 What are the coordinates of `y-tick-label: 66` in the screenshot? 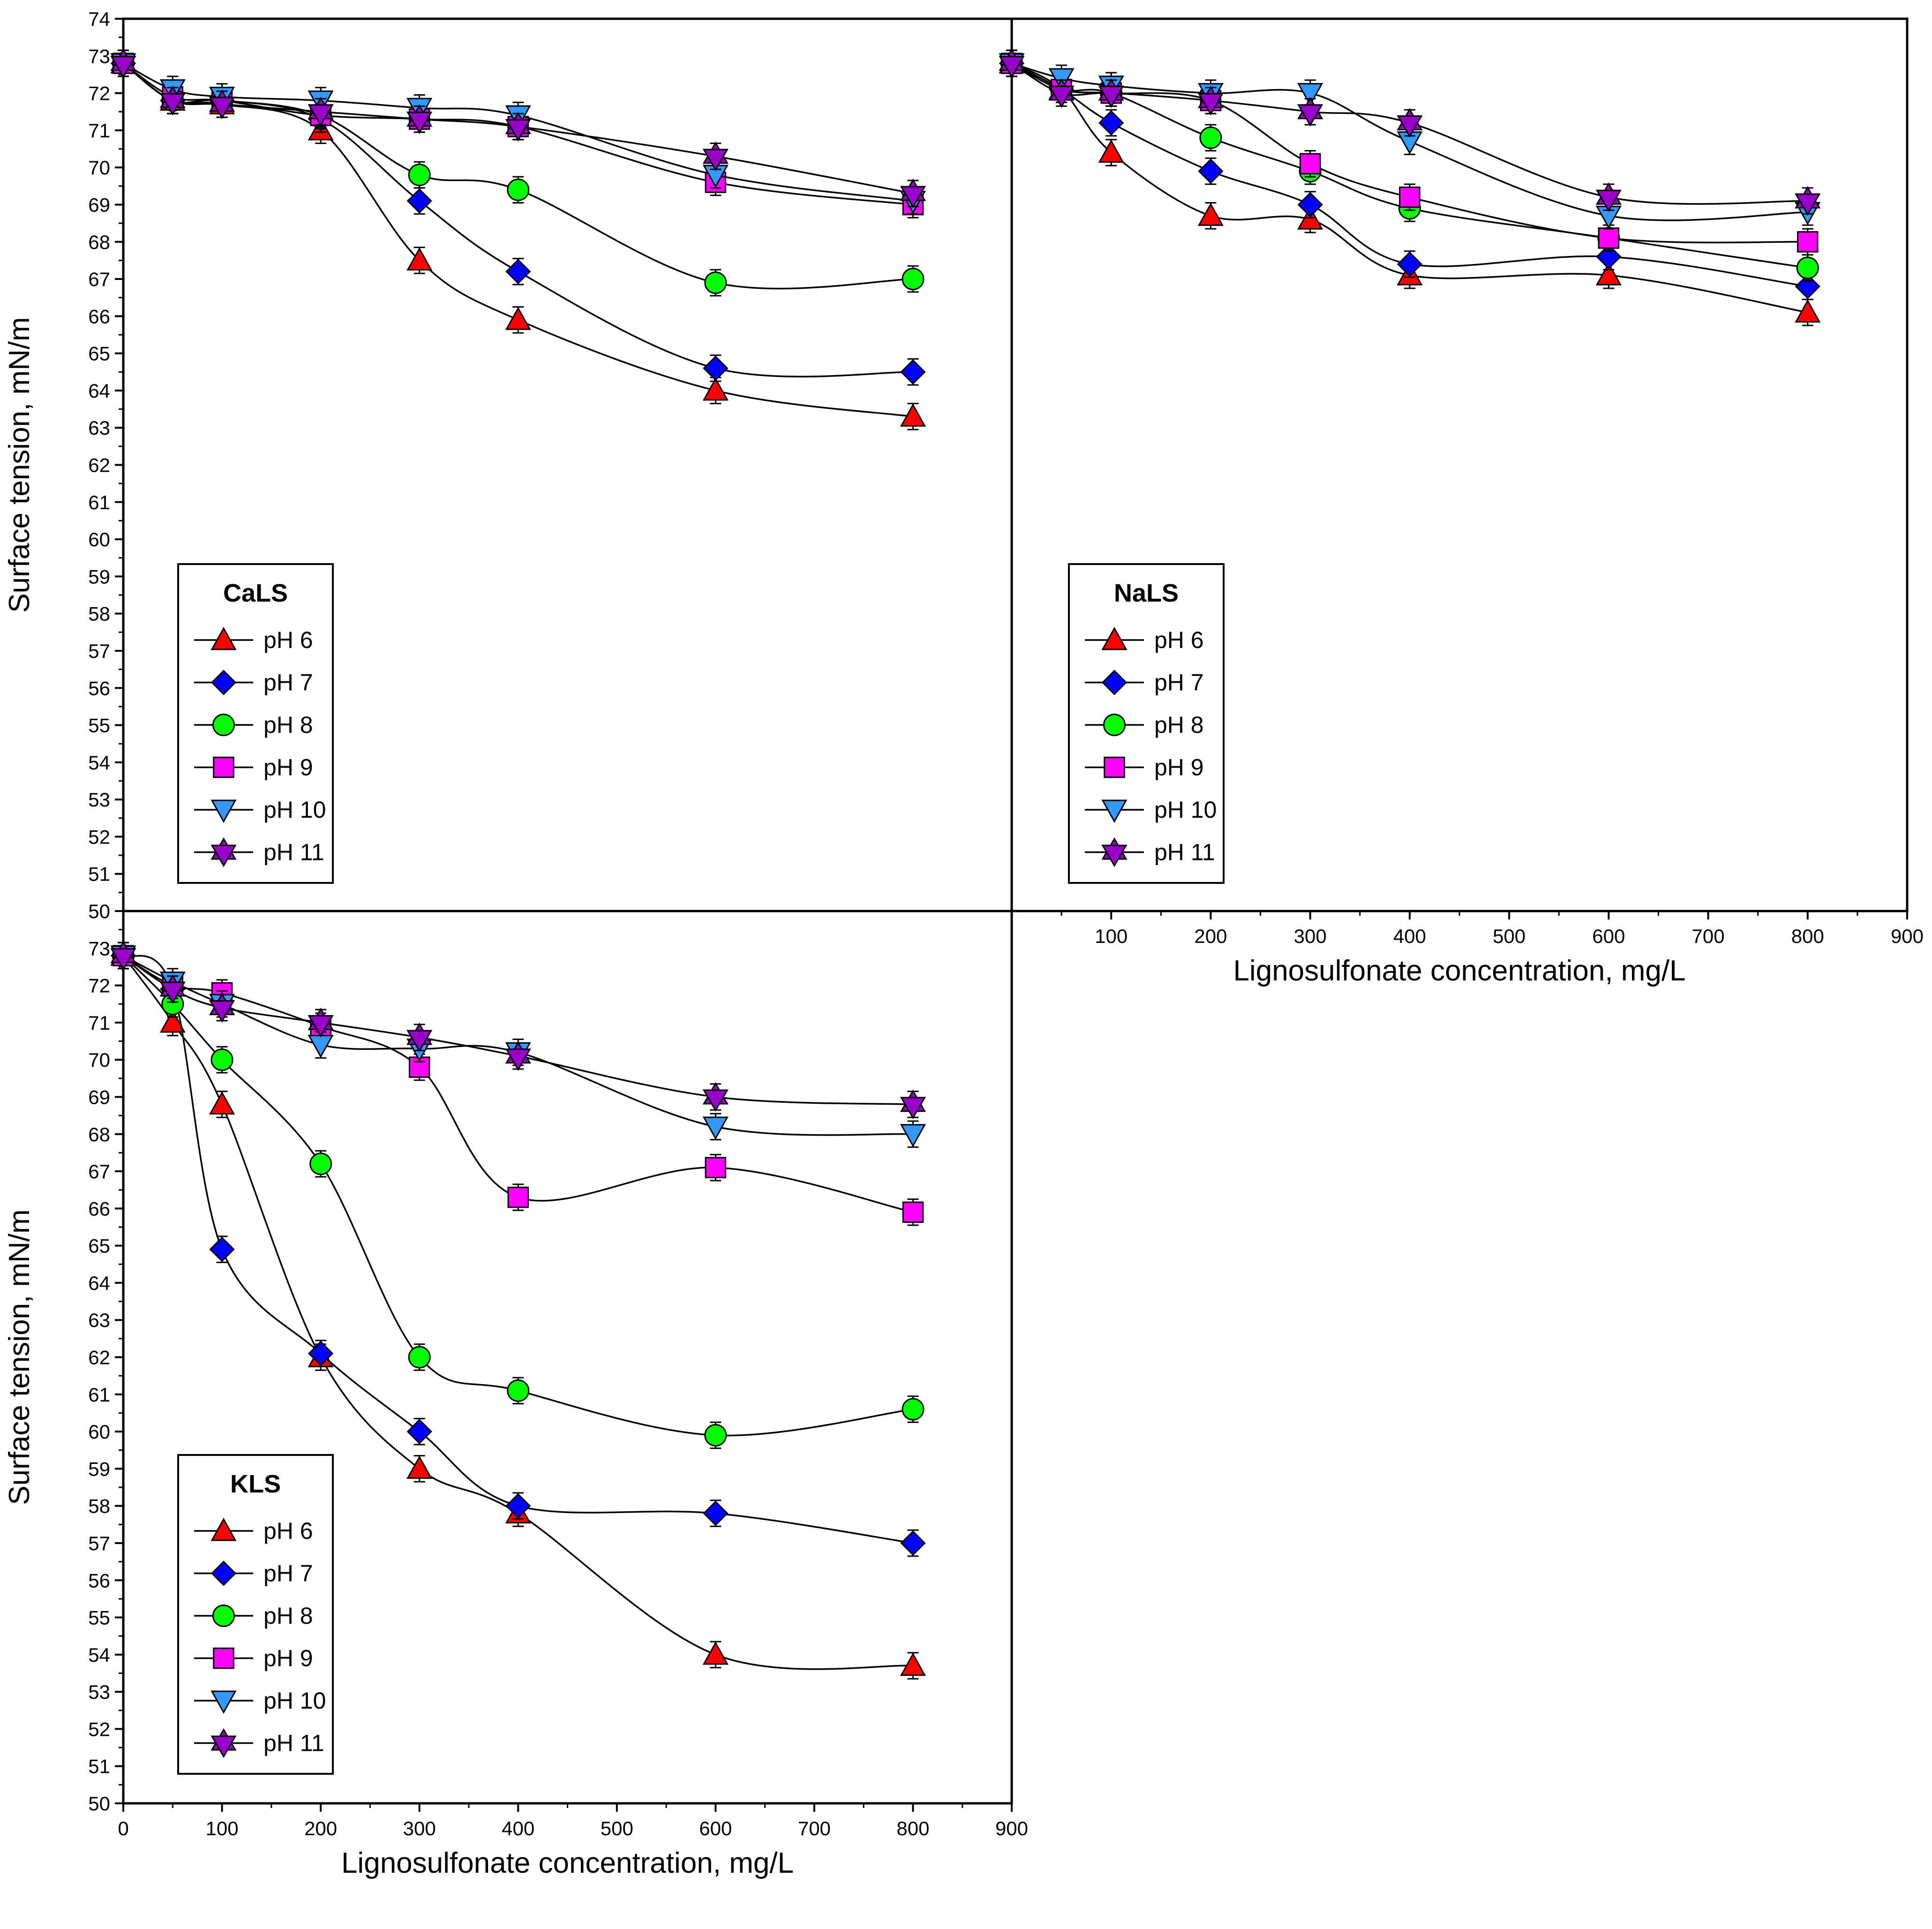 It's located at (99, 1209).